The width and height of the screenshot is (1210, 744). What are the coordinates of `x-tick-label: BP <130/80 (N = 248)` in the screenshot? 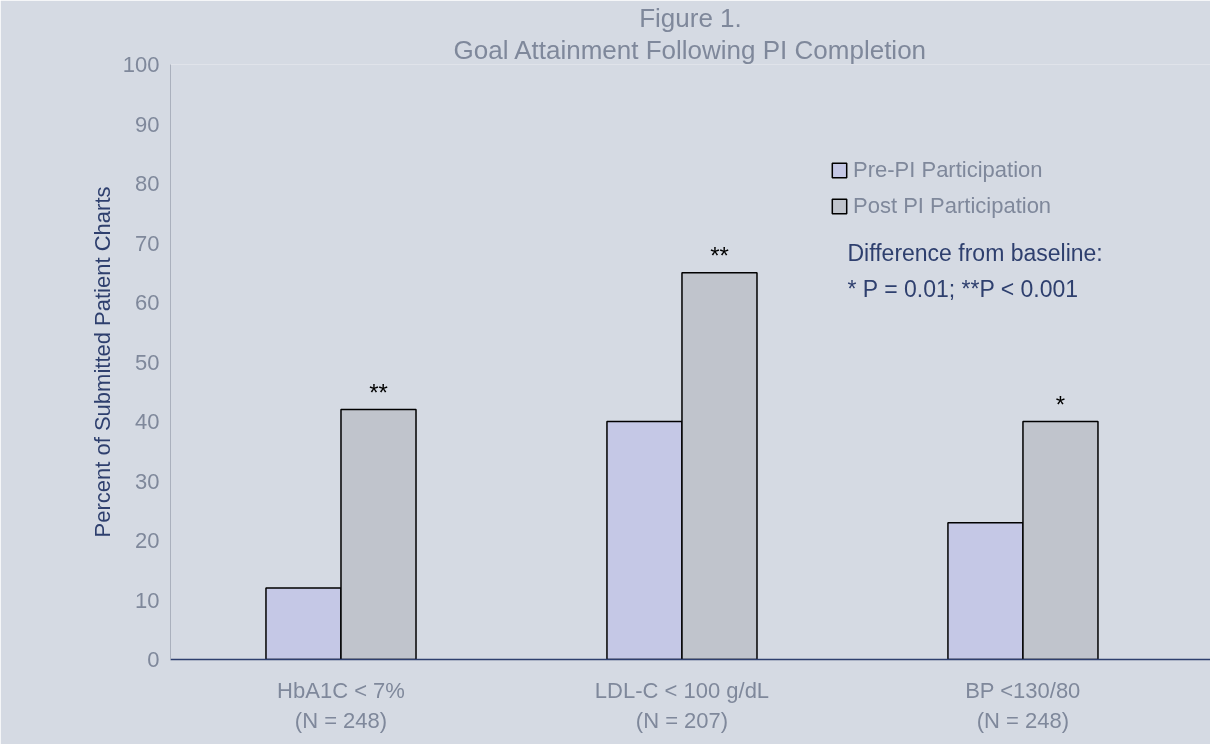 It's located at (1023, 705).